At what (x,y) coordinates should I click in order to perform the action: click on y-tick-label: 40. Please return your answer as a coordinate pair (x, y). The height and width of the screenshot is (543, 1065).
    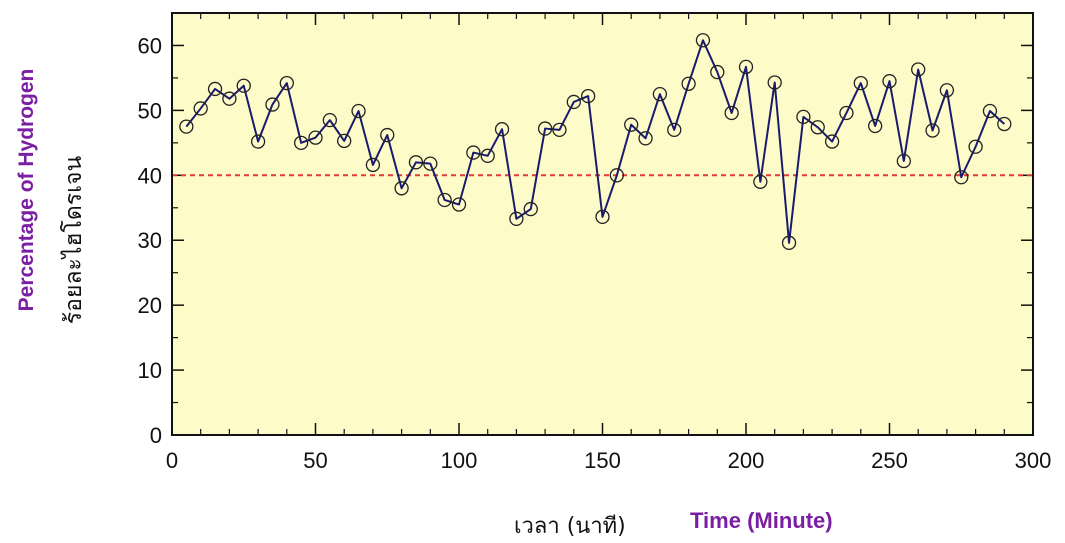
    Looking at the image, I should click on (150, 175).